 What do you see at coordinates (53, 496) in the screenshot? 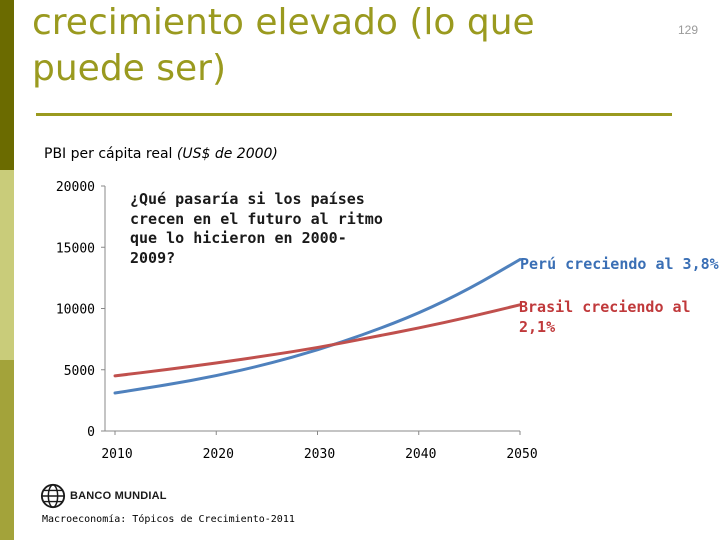
I see `world-bank-logo-icon` at bounding box center [53, 496].